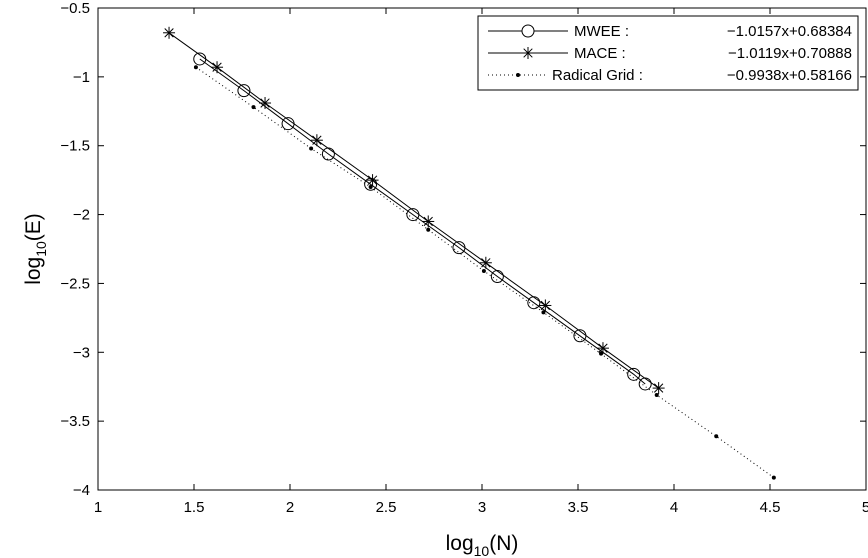 This screenshot has height=558, width=868. Describe the element at coordinates (81, 77) in the screenshot. I see `y-tick-label: −1` at that location.